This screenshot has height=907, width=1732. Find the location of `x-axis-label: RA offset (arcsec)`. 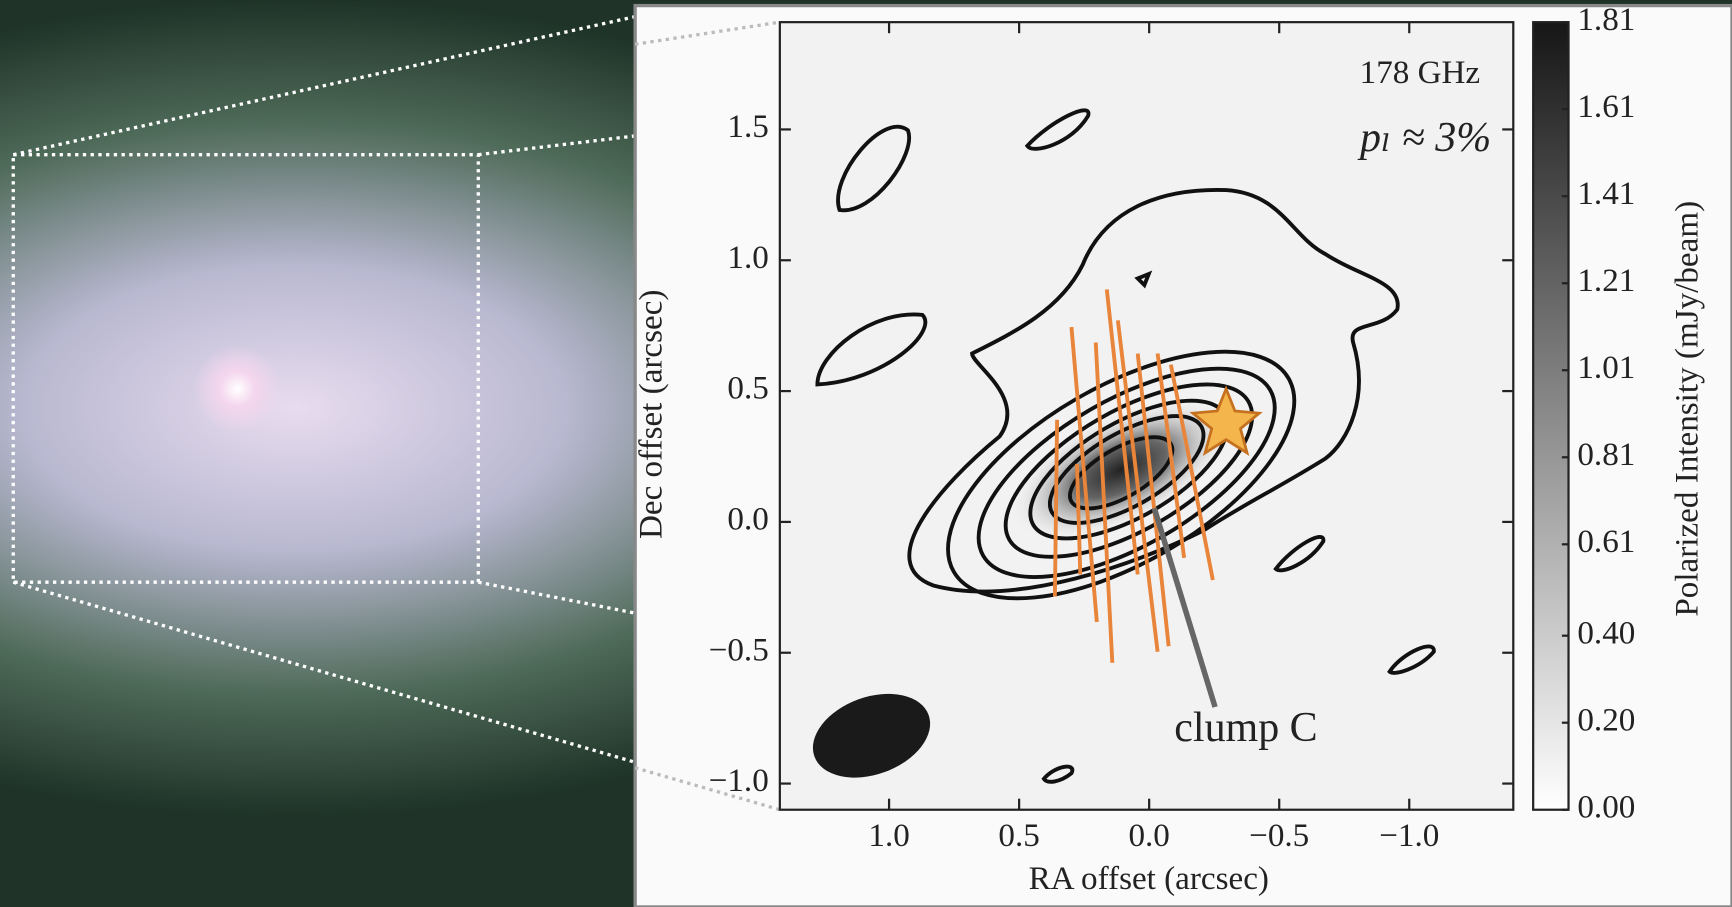

x-axis-label: RA offset (arcsec) is located at coordinates (1149, 878).